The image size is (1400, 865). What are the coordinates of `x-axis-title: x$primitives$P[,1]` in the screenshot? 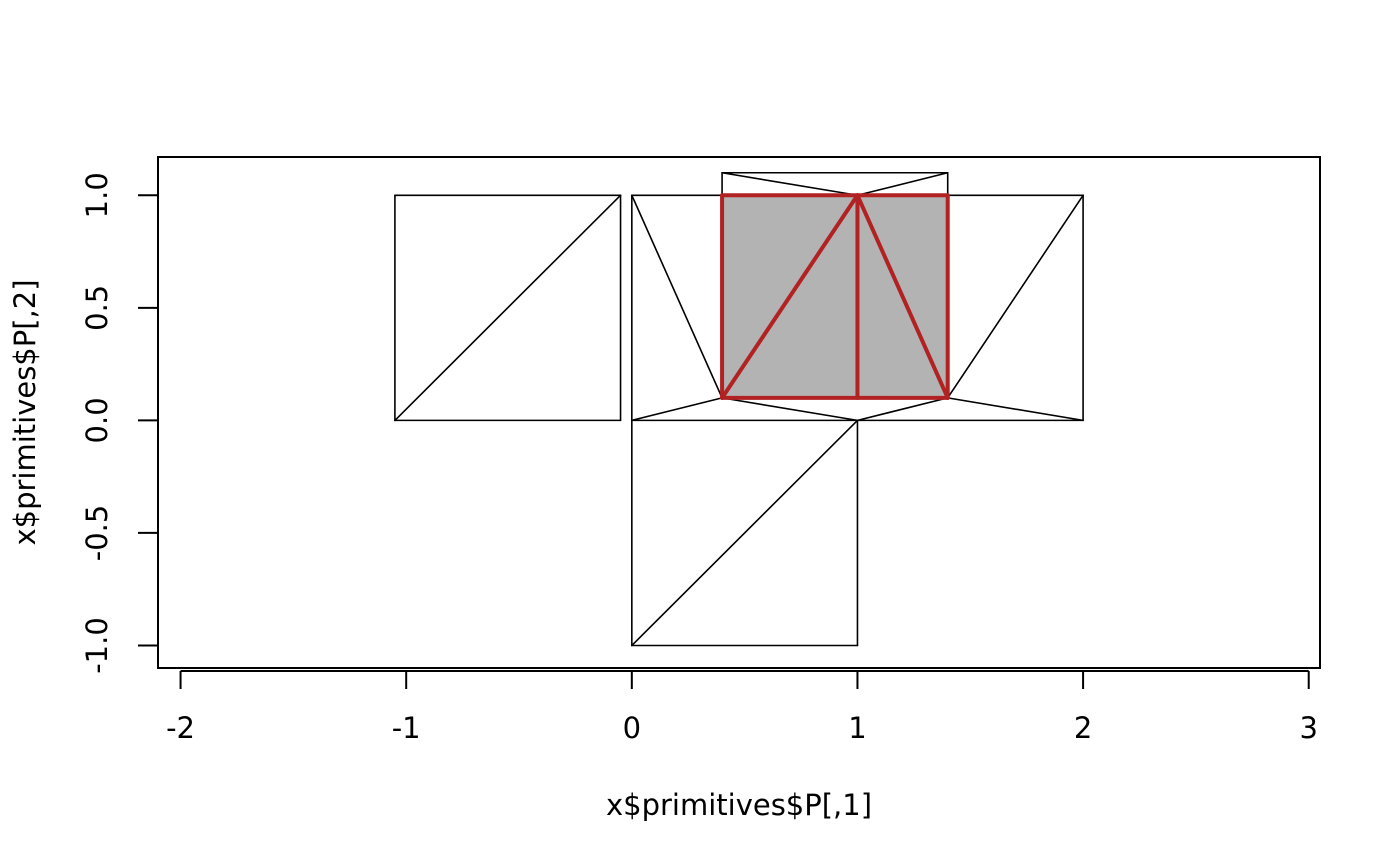 It's located at (739, 805).